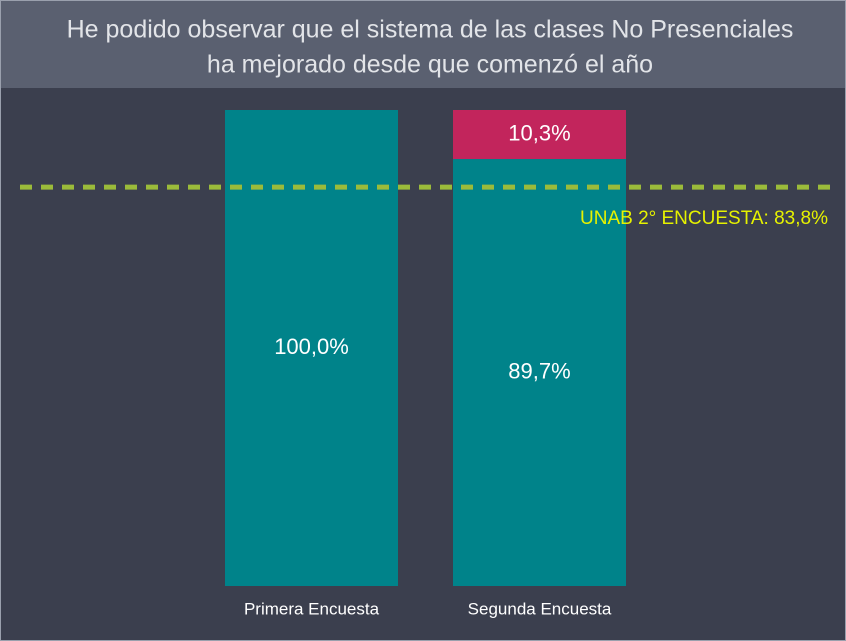 The width and height of the screenshot is (846, 641). What do you see at coordinates (704, 218) in the screenshot?
I see `reference-label: UNAB 2° ENCUESTA: 83,8%` at bounding box center [704, 218].